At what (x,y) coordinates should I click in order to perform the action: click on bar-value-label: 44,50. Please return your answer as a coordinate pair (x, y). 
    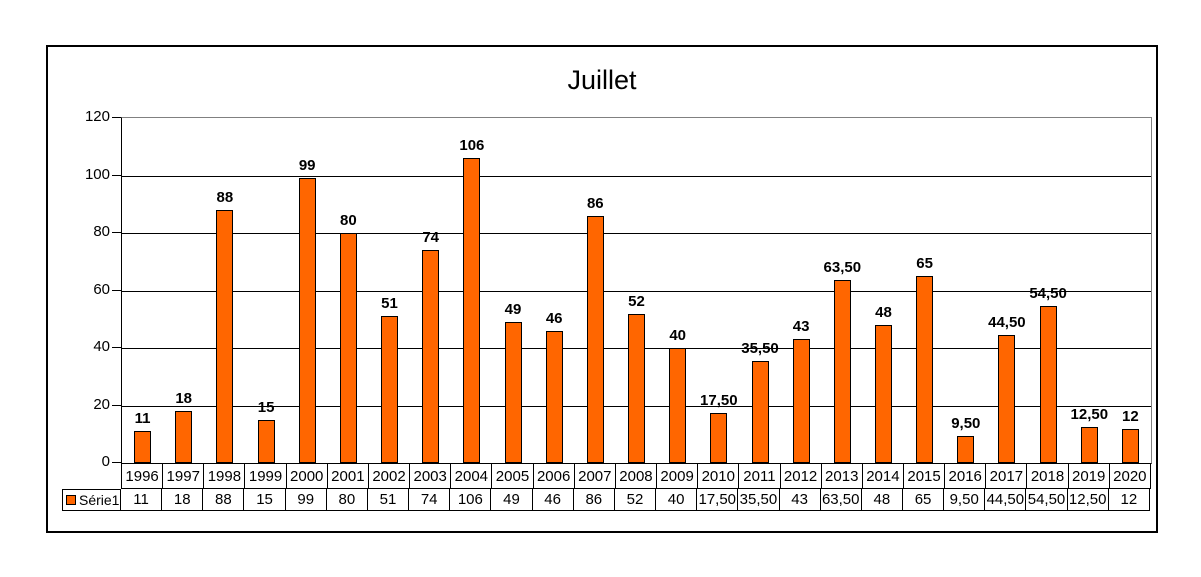
    Looking at the image, I should click on (1007, 323).